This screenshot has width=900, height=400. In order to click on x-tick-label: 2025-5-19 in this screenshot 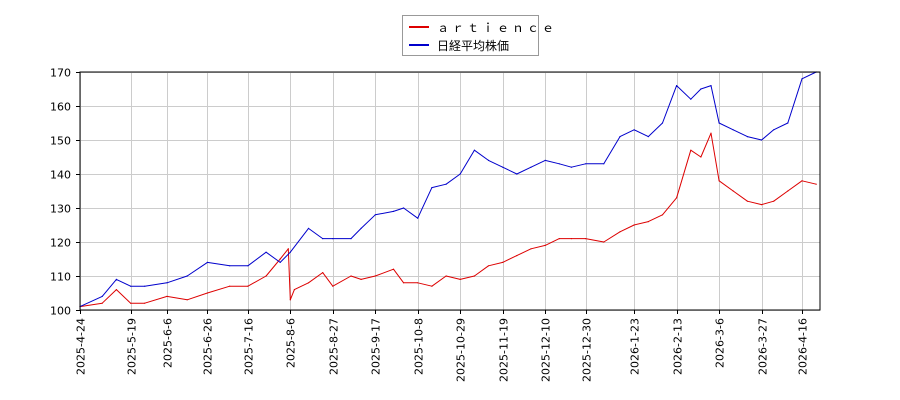, I will do `click(132, 346)`.